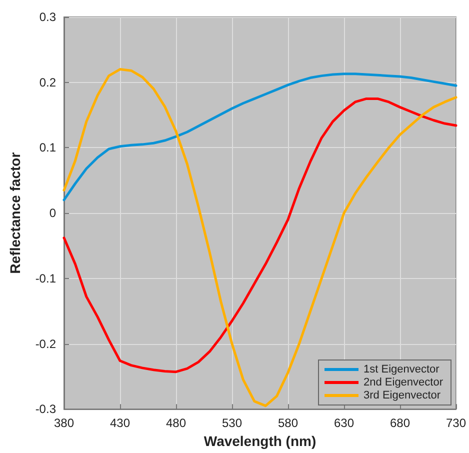 The width and height of the screenshot is (469, 453). I want to click on y-tick-label: -0.3, so click(45, 409).